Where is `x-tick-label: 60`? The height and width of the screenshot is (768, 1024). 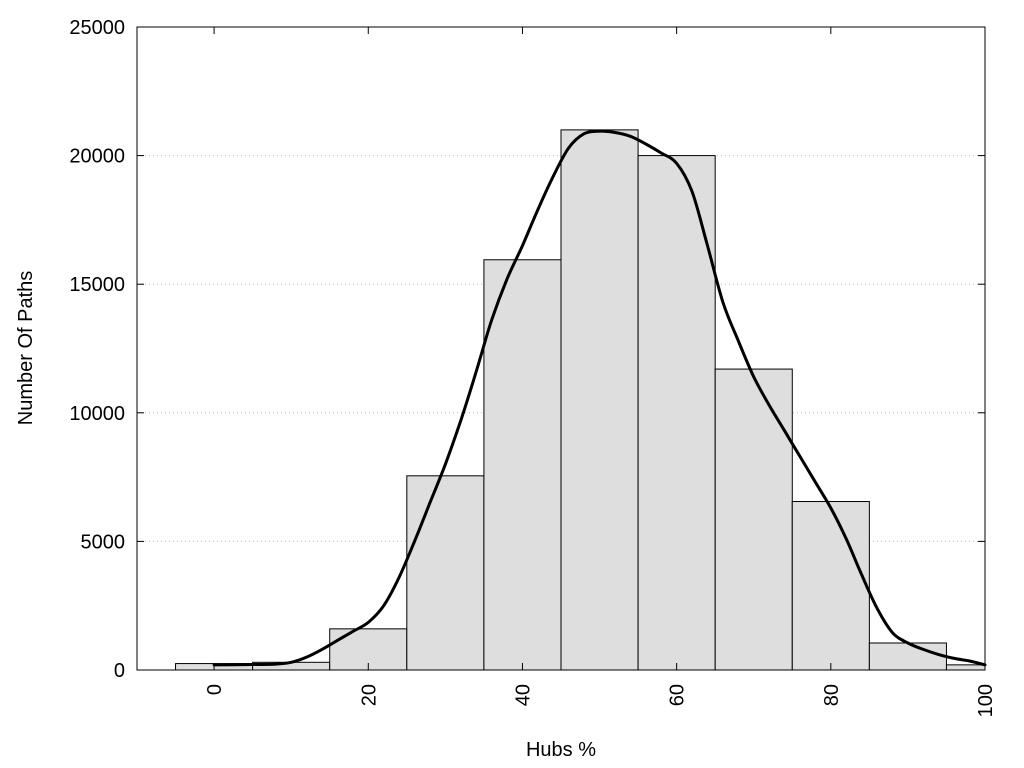
x-tick-label: 60 is located at coordinates (678, 695).